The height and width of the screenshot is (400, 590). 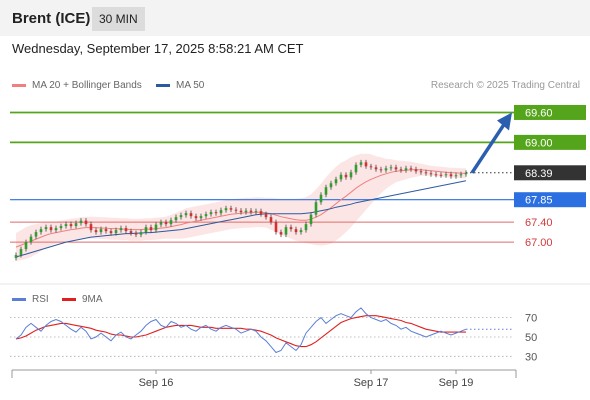 I want to click on level-label-69.00: 69.00, so click(x=539, y=143).